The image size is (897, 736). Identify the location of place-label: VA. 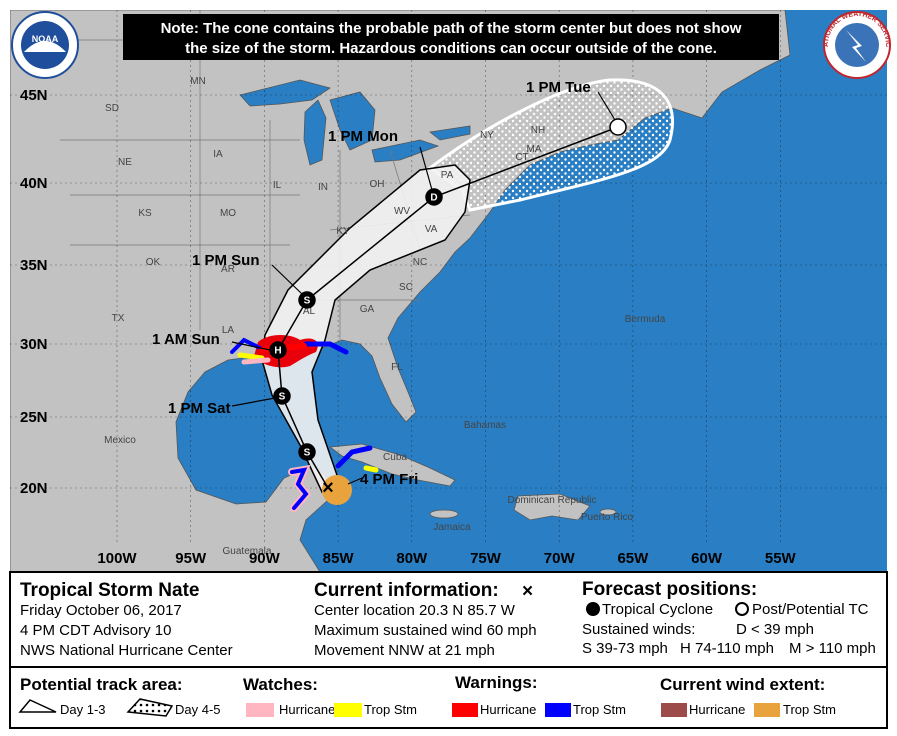
(431, 229).